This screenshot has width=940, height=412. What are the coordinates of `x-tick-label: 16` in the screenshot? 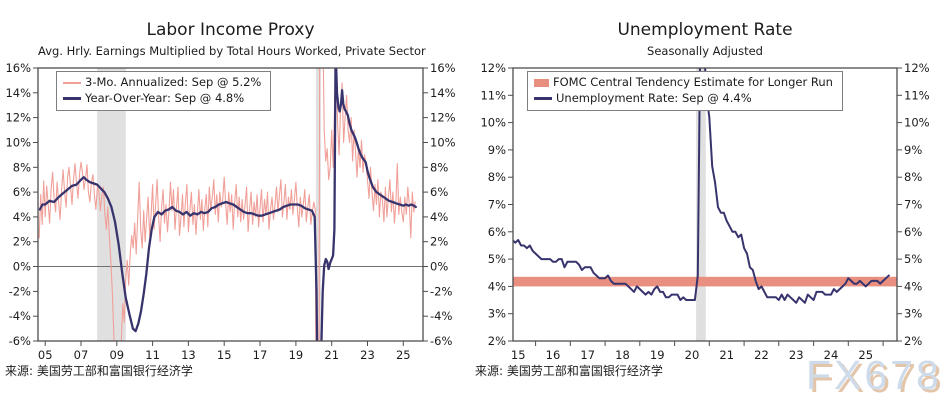 It's located at (553, 355).